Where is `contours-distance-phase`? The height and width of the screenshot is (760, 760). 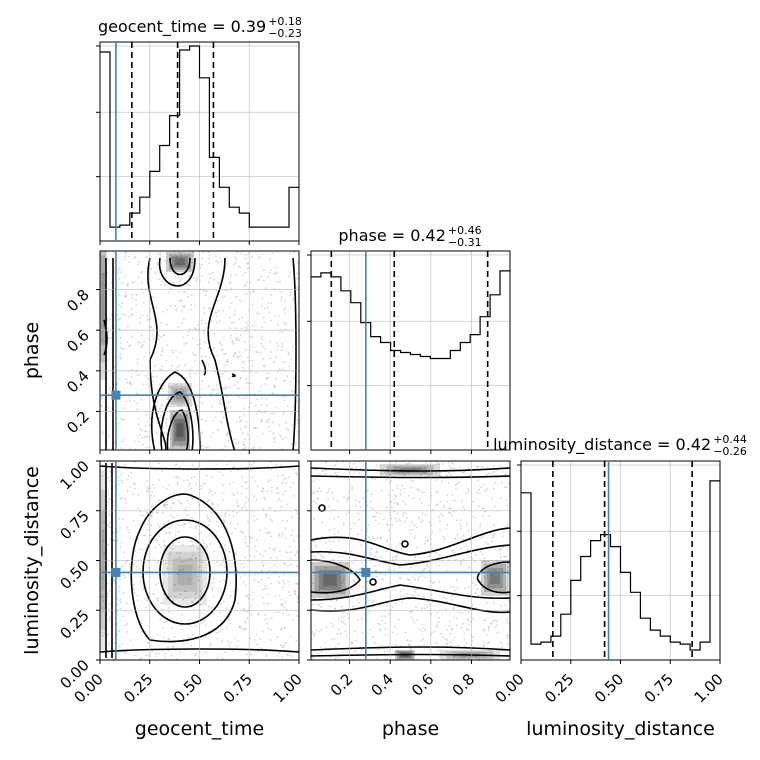
contours-distance-phase is located at coordinates (410, 562).